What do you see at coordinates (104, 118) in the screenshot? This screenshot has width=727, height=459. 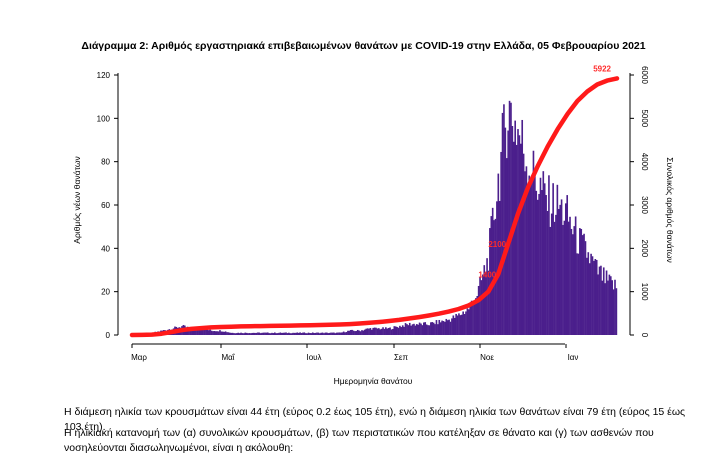 I see `y-tick-label: 100` at bounding box center [104, 118].